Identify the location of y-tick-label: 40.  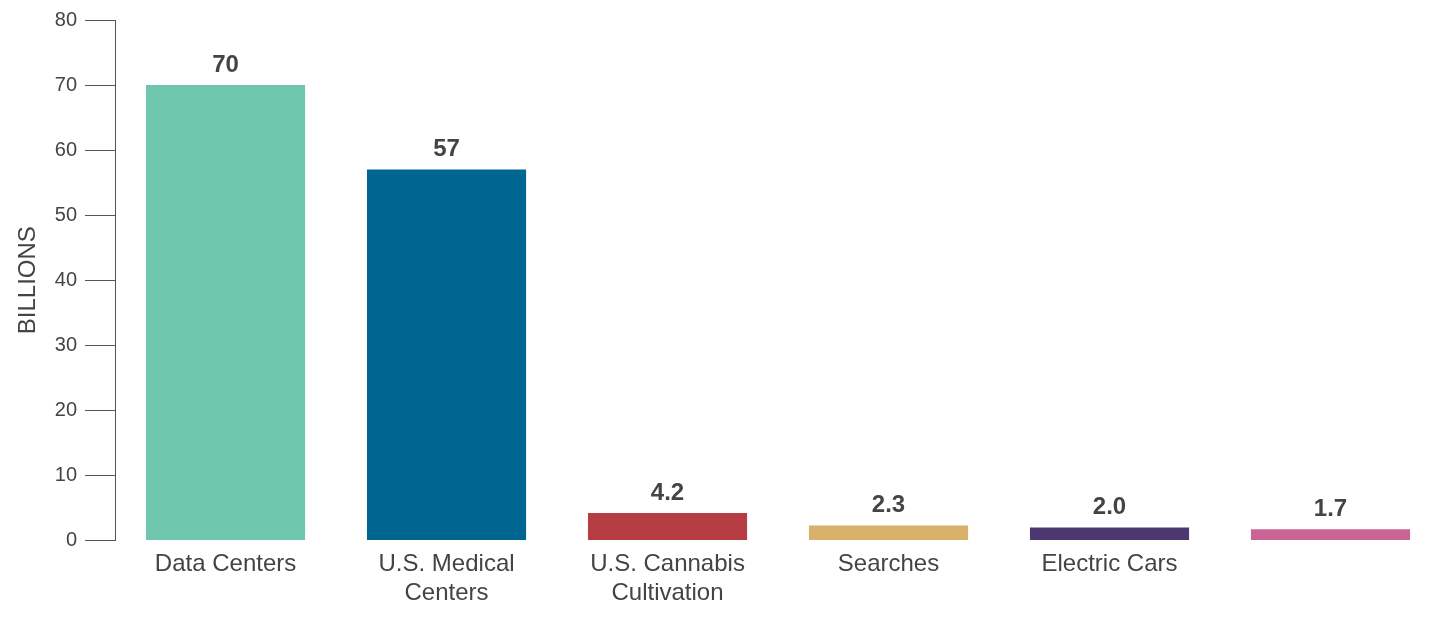
(66, 278).